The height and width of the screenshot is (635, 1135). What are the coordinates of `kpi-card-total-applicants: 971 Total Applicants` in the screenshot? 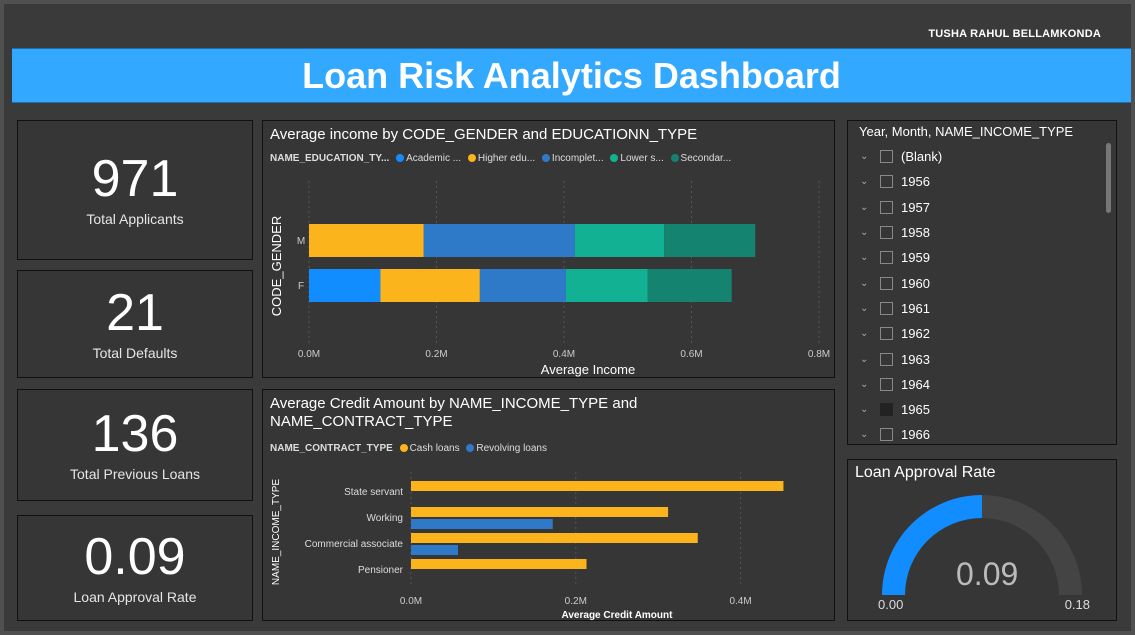 It's located at (135, 190).